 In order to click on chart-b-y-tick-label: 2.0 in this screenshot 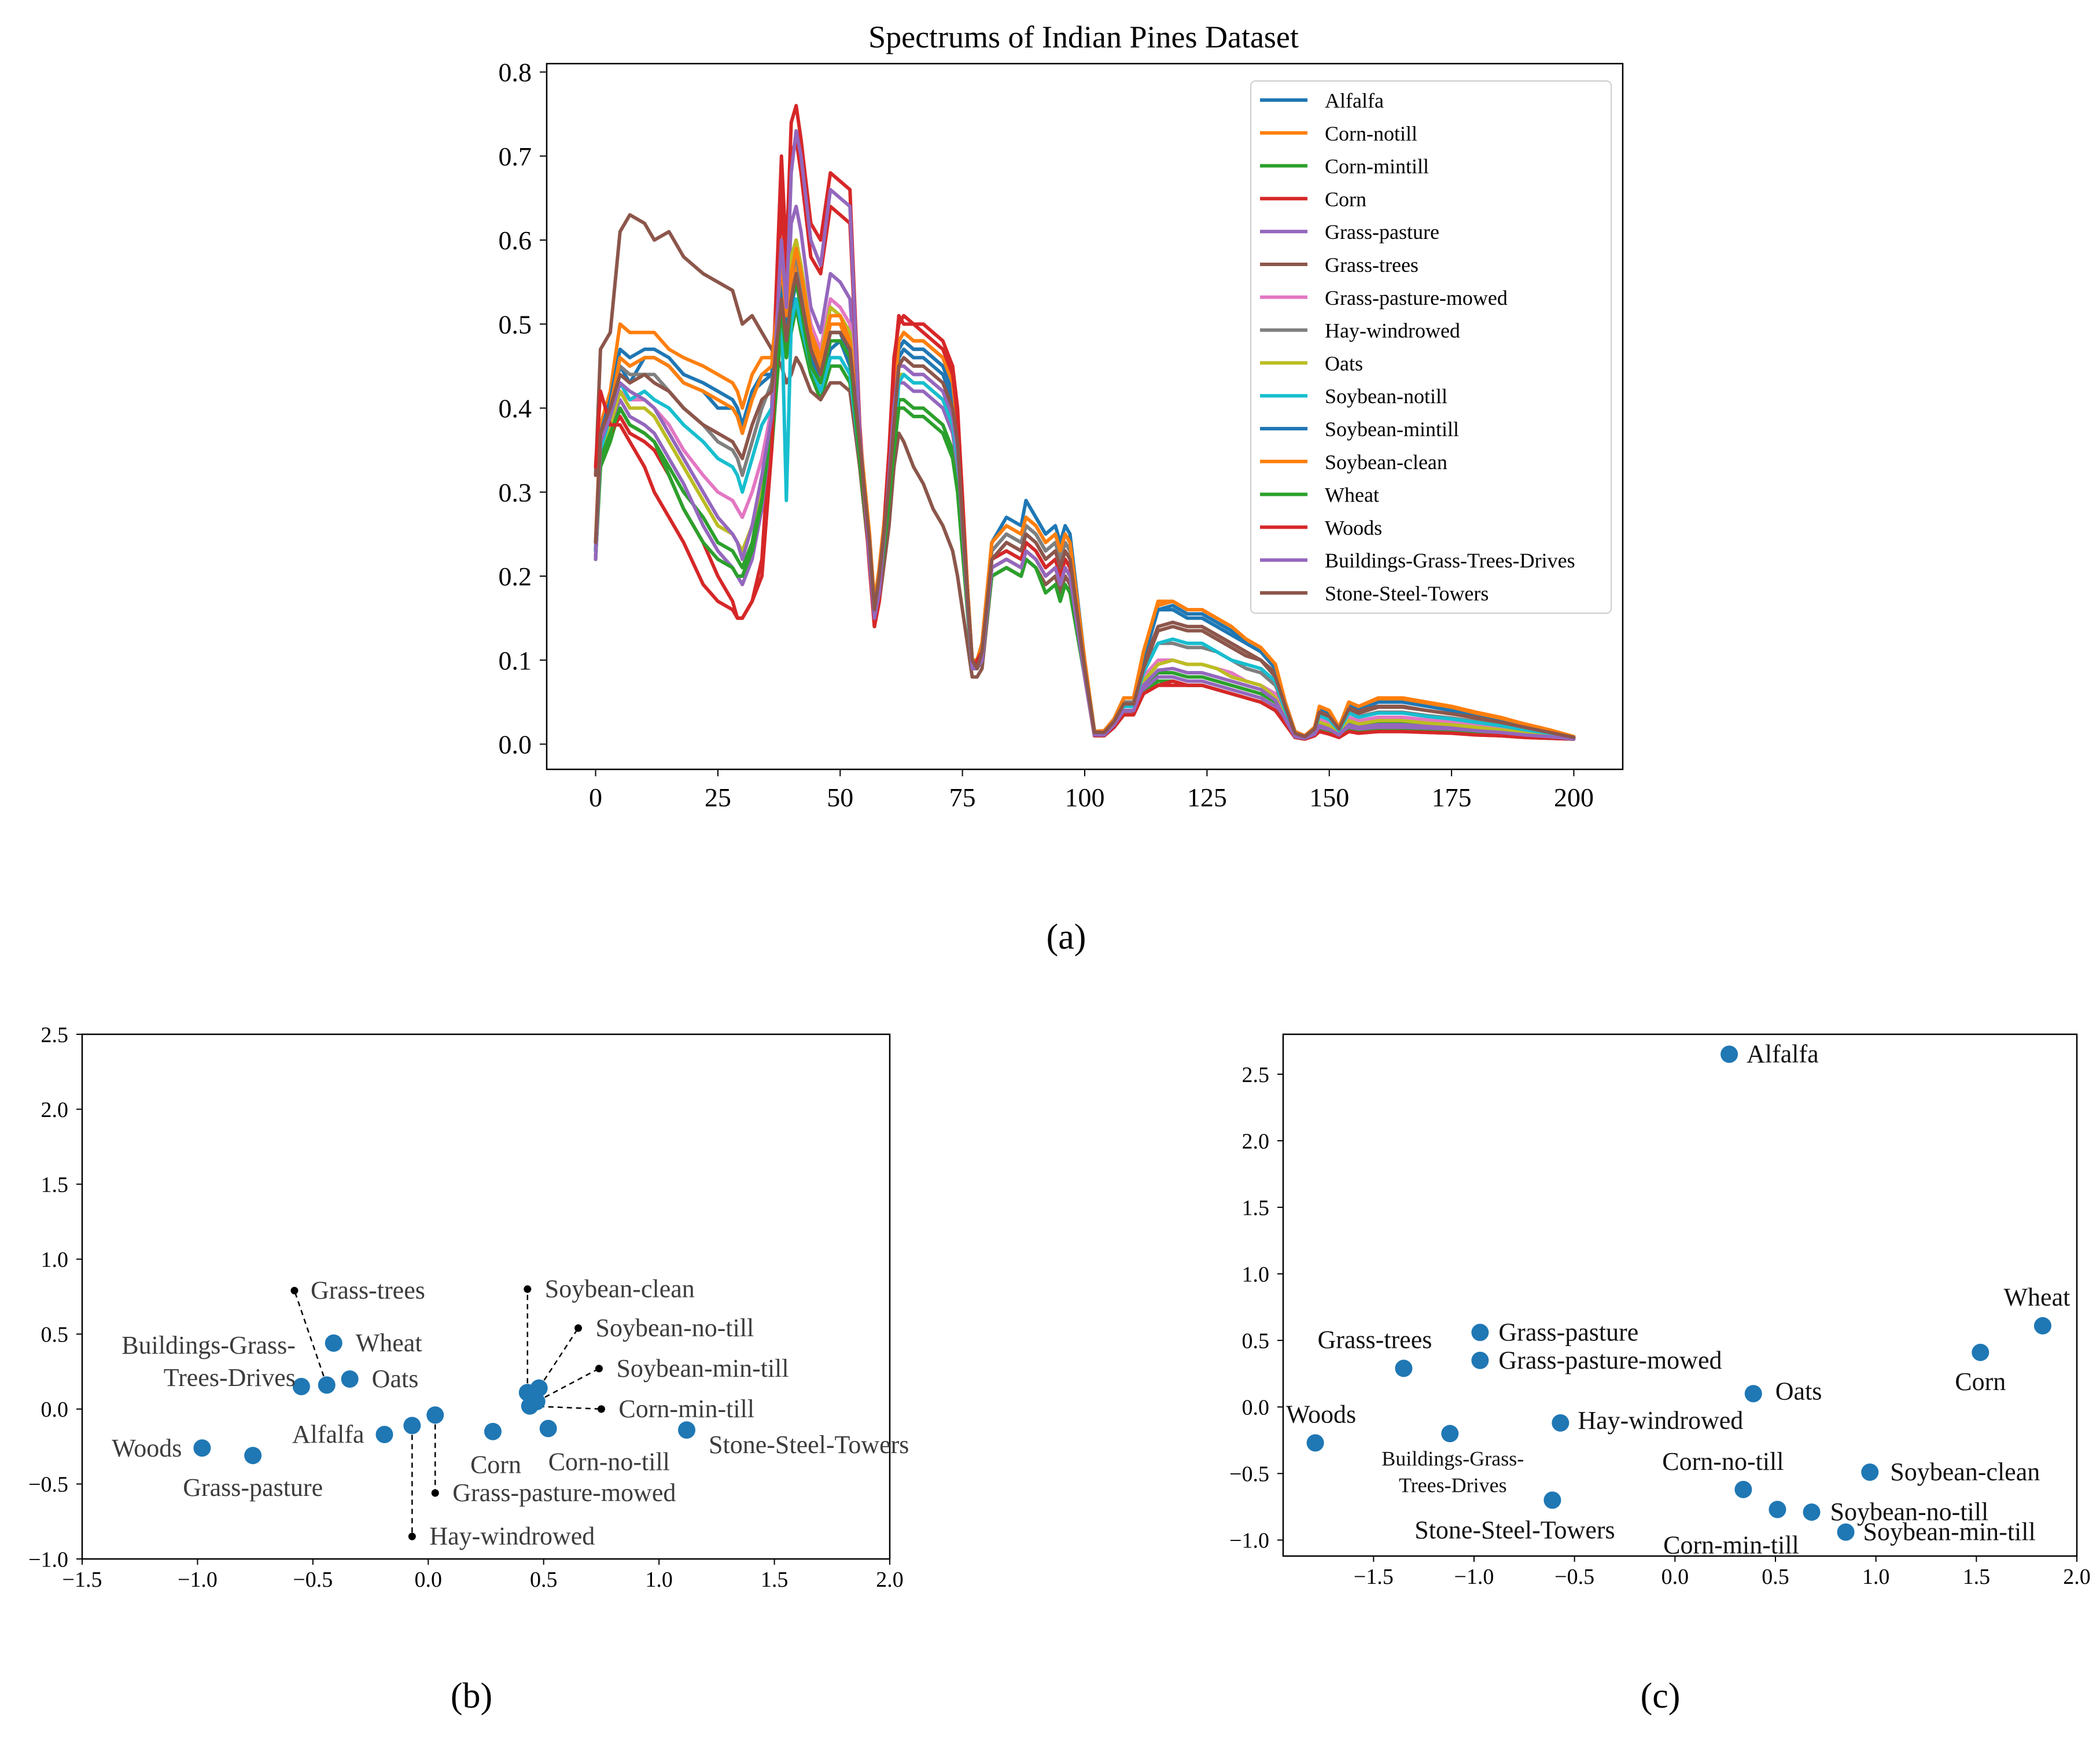, I will do `click(55, 1110)`.